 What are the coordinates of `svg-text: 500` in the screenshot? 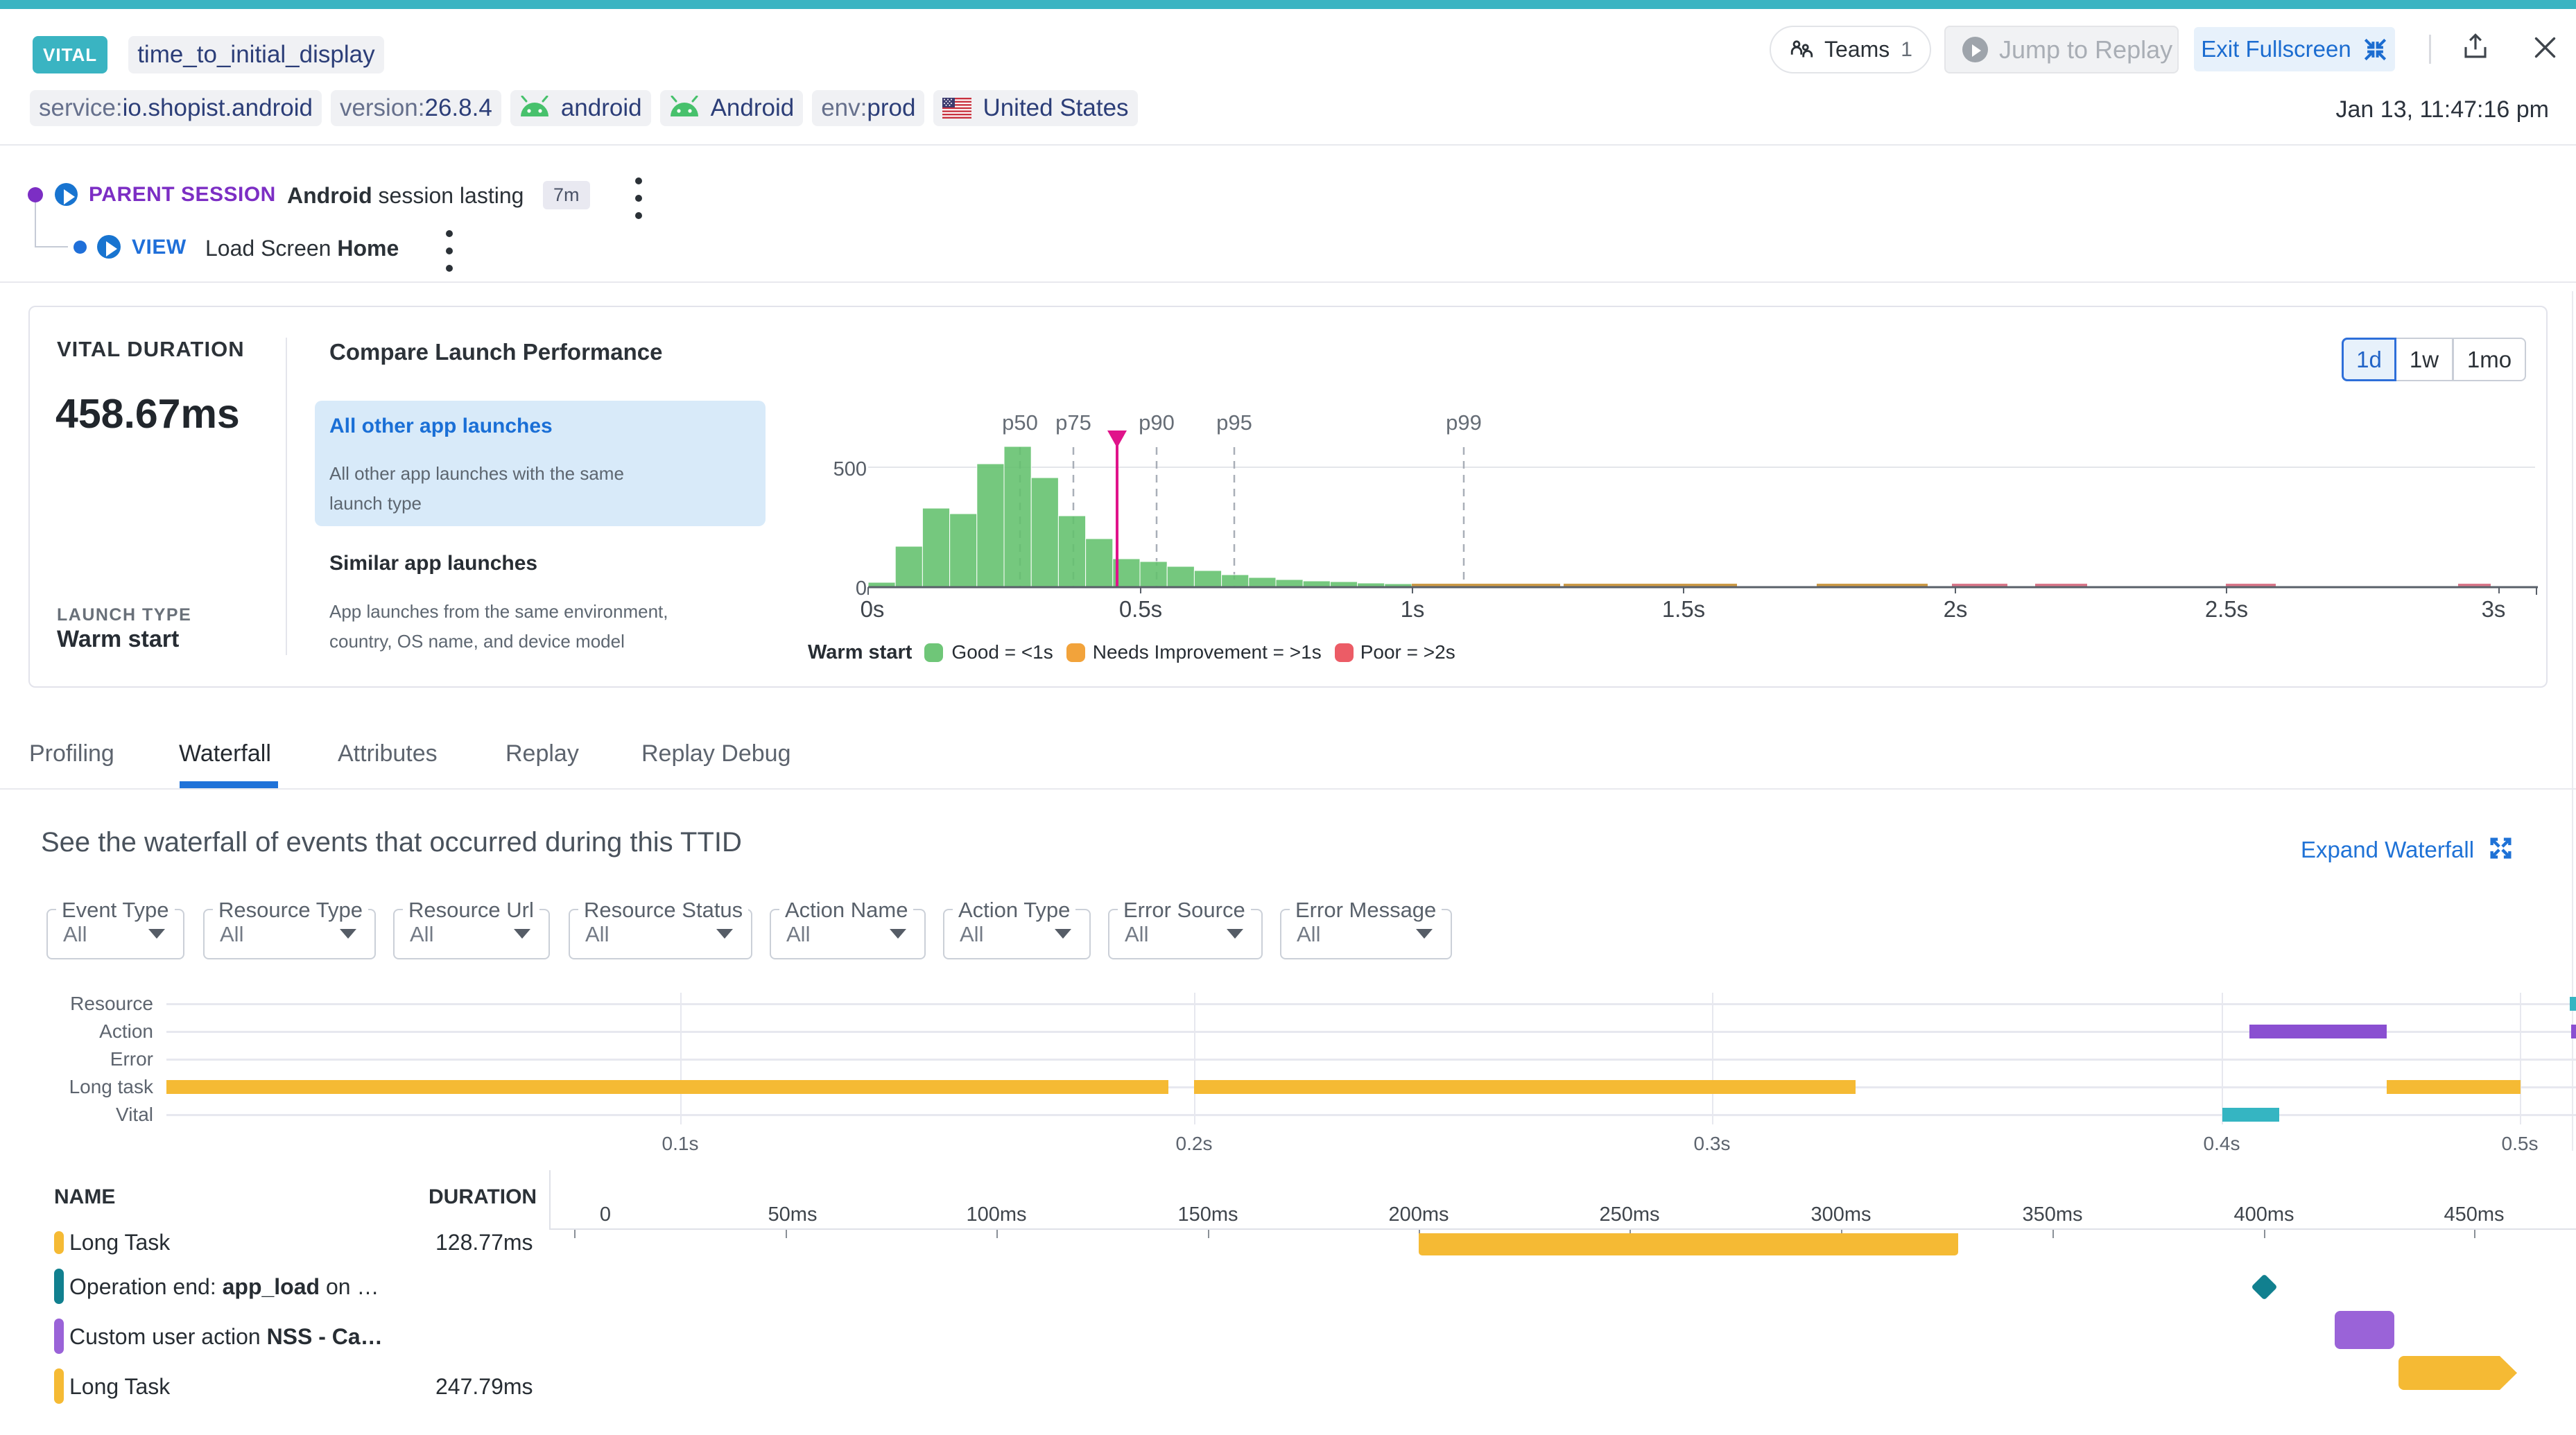 It's located at (850, 469).